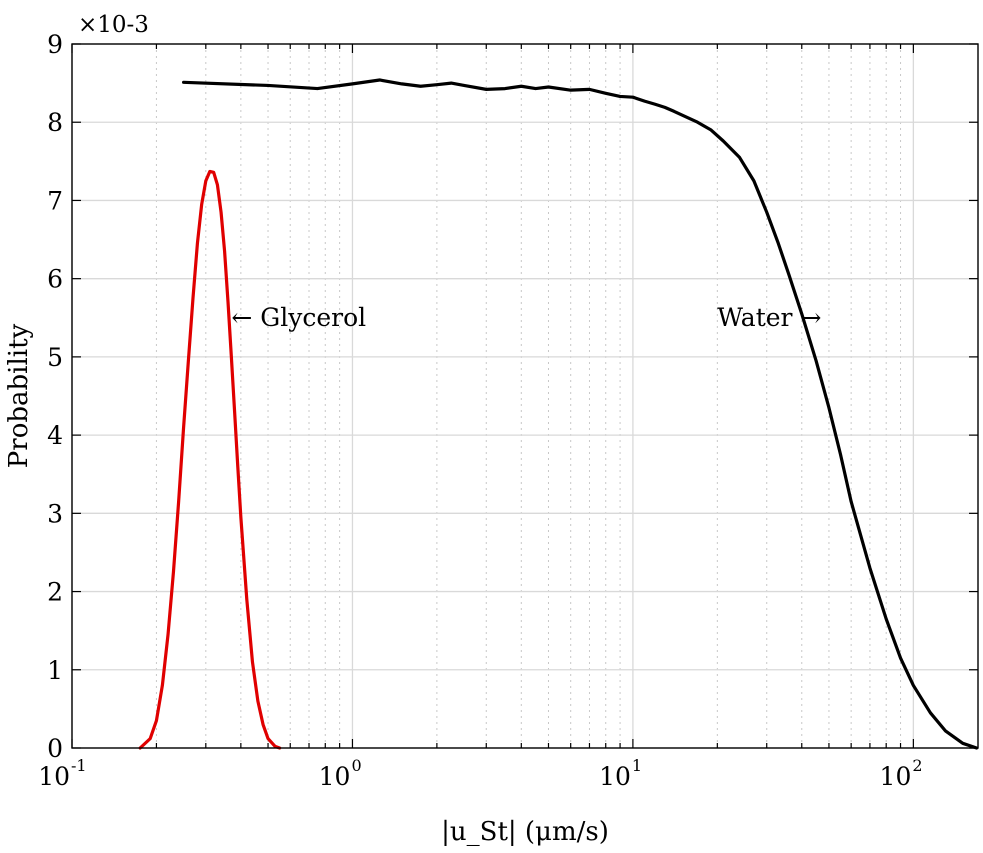 This screenshot has height=853, width=983. What do you see at coordinates (55, 513) in the screenshot?
I see `y-tick-label: 3` at bounding box center [55, 513].